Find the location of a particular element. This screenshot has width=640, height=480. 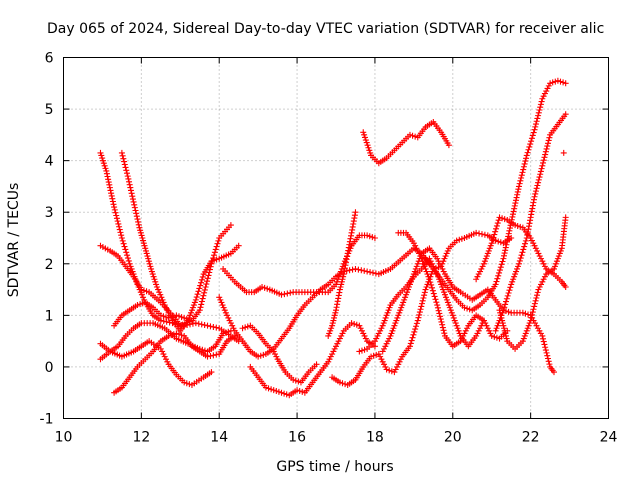

x-tick-label: 10 is located at coordinates (64, 438).